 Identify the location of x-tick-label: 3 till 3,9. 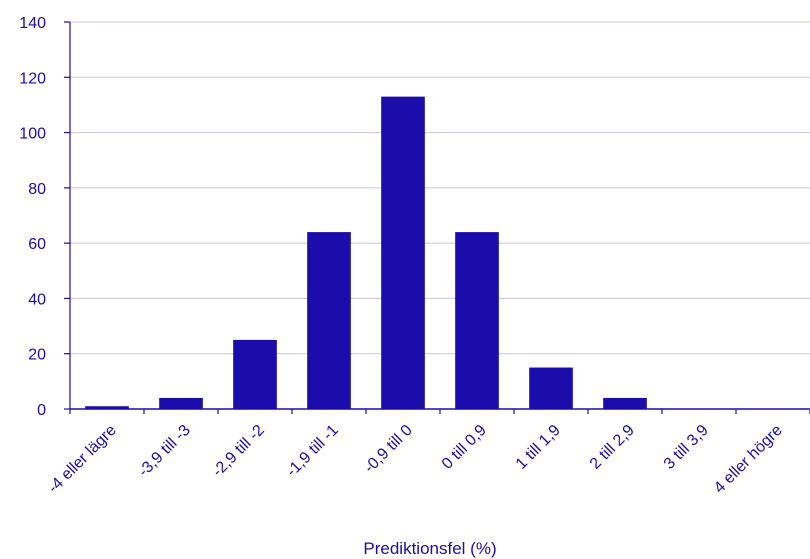
(686, 447).